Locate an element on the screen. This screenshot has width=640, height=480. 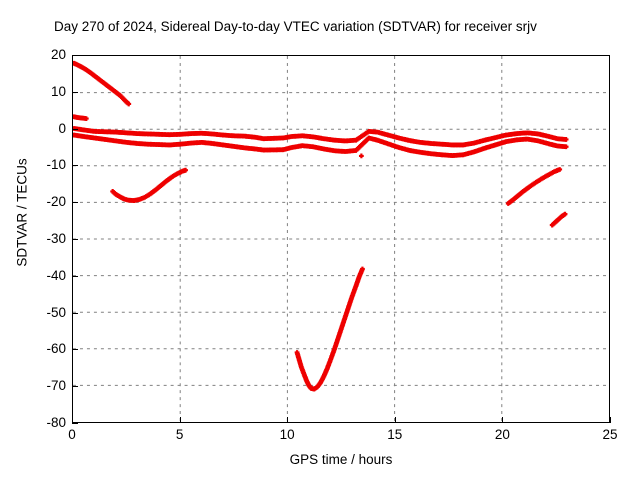
x-tick-label: 0 is located at coordinates (72, 434).